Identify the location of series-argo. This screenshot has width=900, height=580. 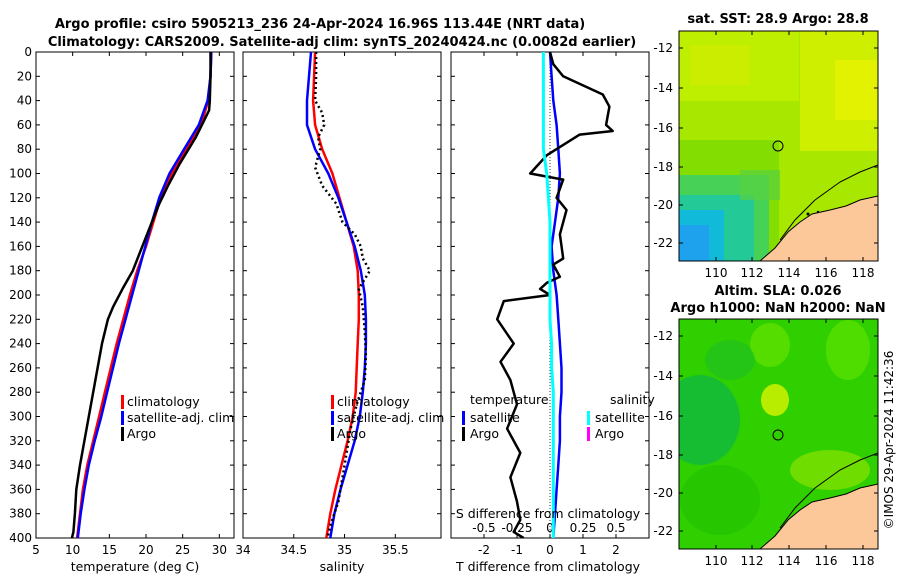
(141, 295).